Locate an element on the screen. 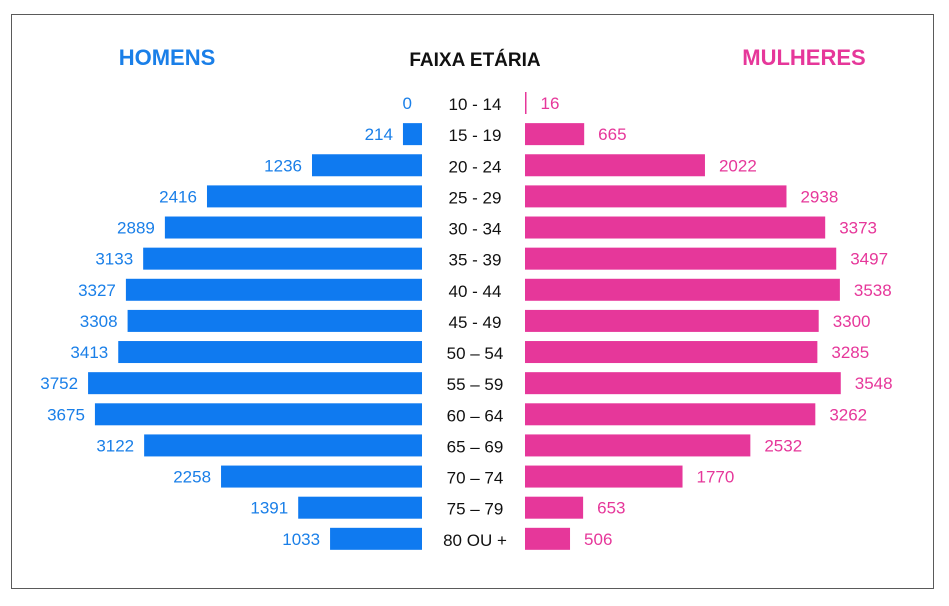  women-value-label: 3285 is located at coordinates (850, 352).